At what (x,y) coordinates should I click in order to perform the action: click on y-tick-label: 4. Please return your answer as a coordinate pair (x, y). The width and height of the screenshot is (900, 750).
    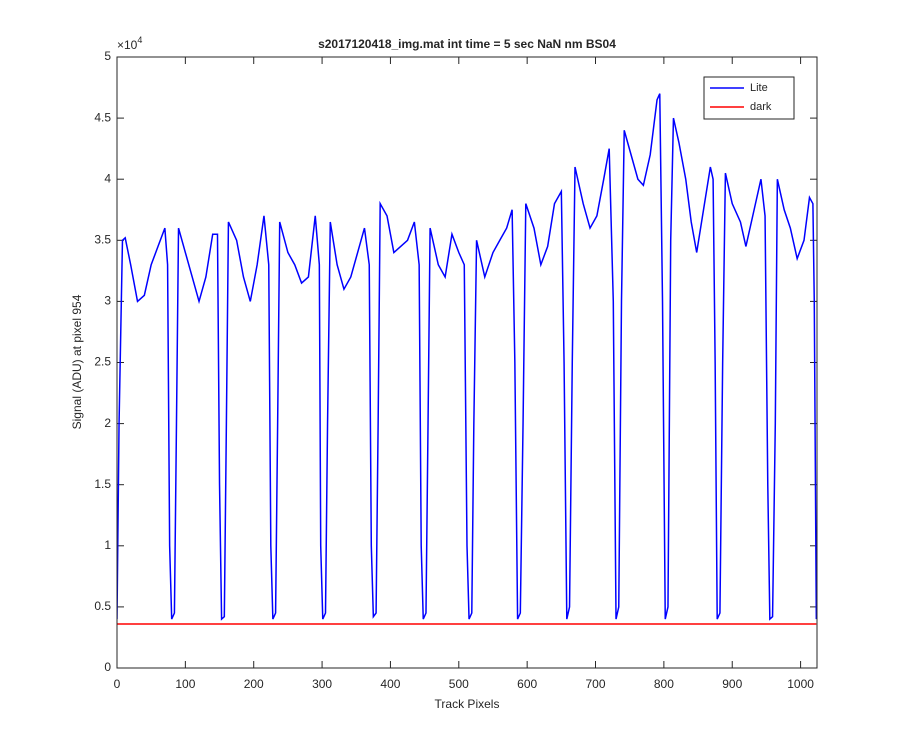
    Looking at the image, I should click on (107, 178).